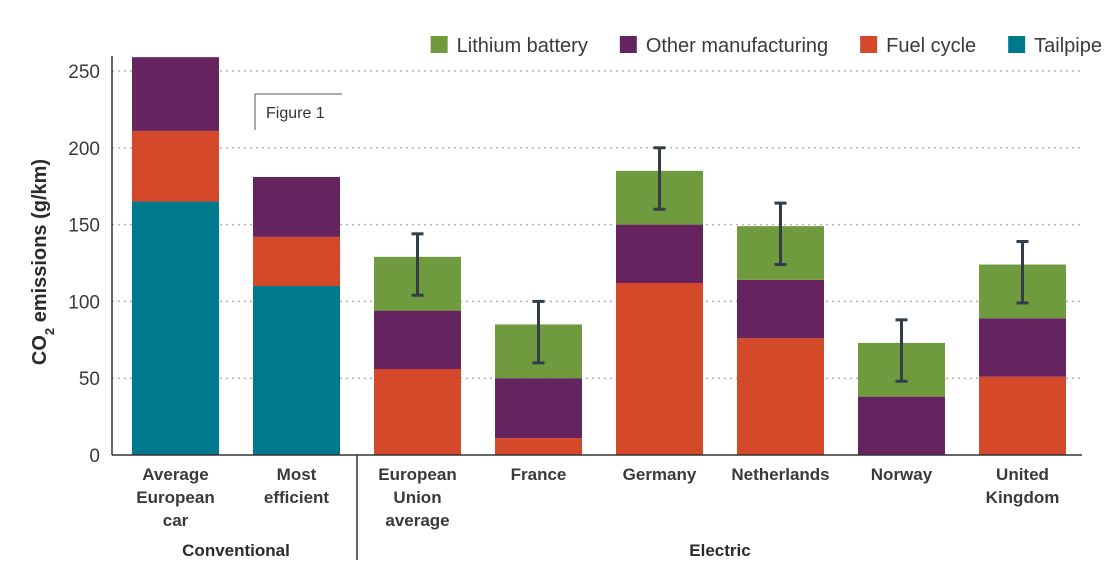 Image resolution: width=1120 pixels, height=574 pixels. I want to click on legend-item: Other manufacturing, so click(723, 46).